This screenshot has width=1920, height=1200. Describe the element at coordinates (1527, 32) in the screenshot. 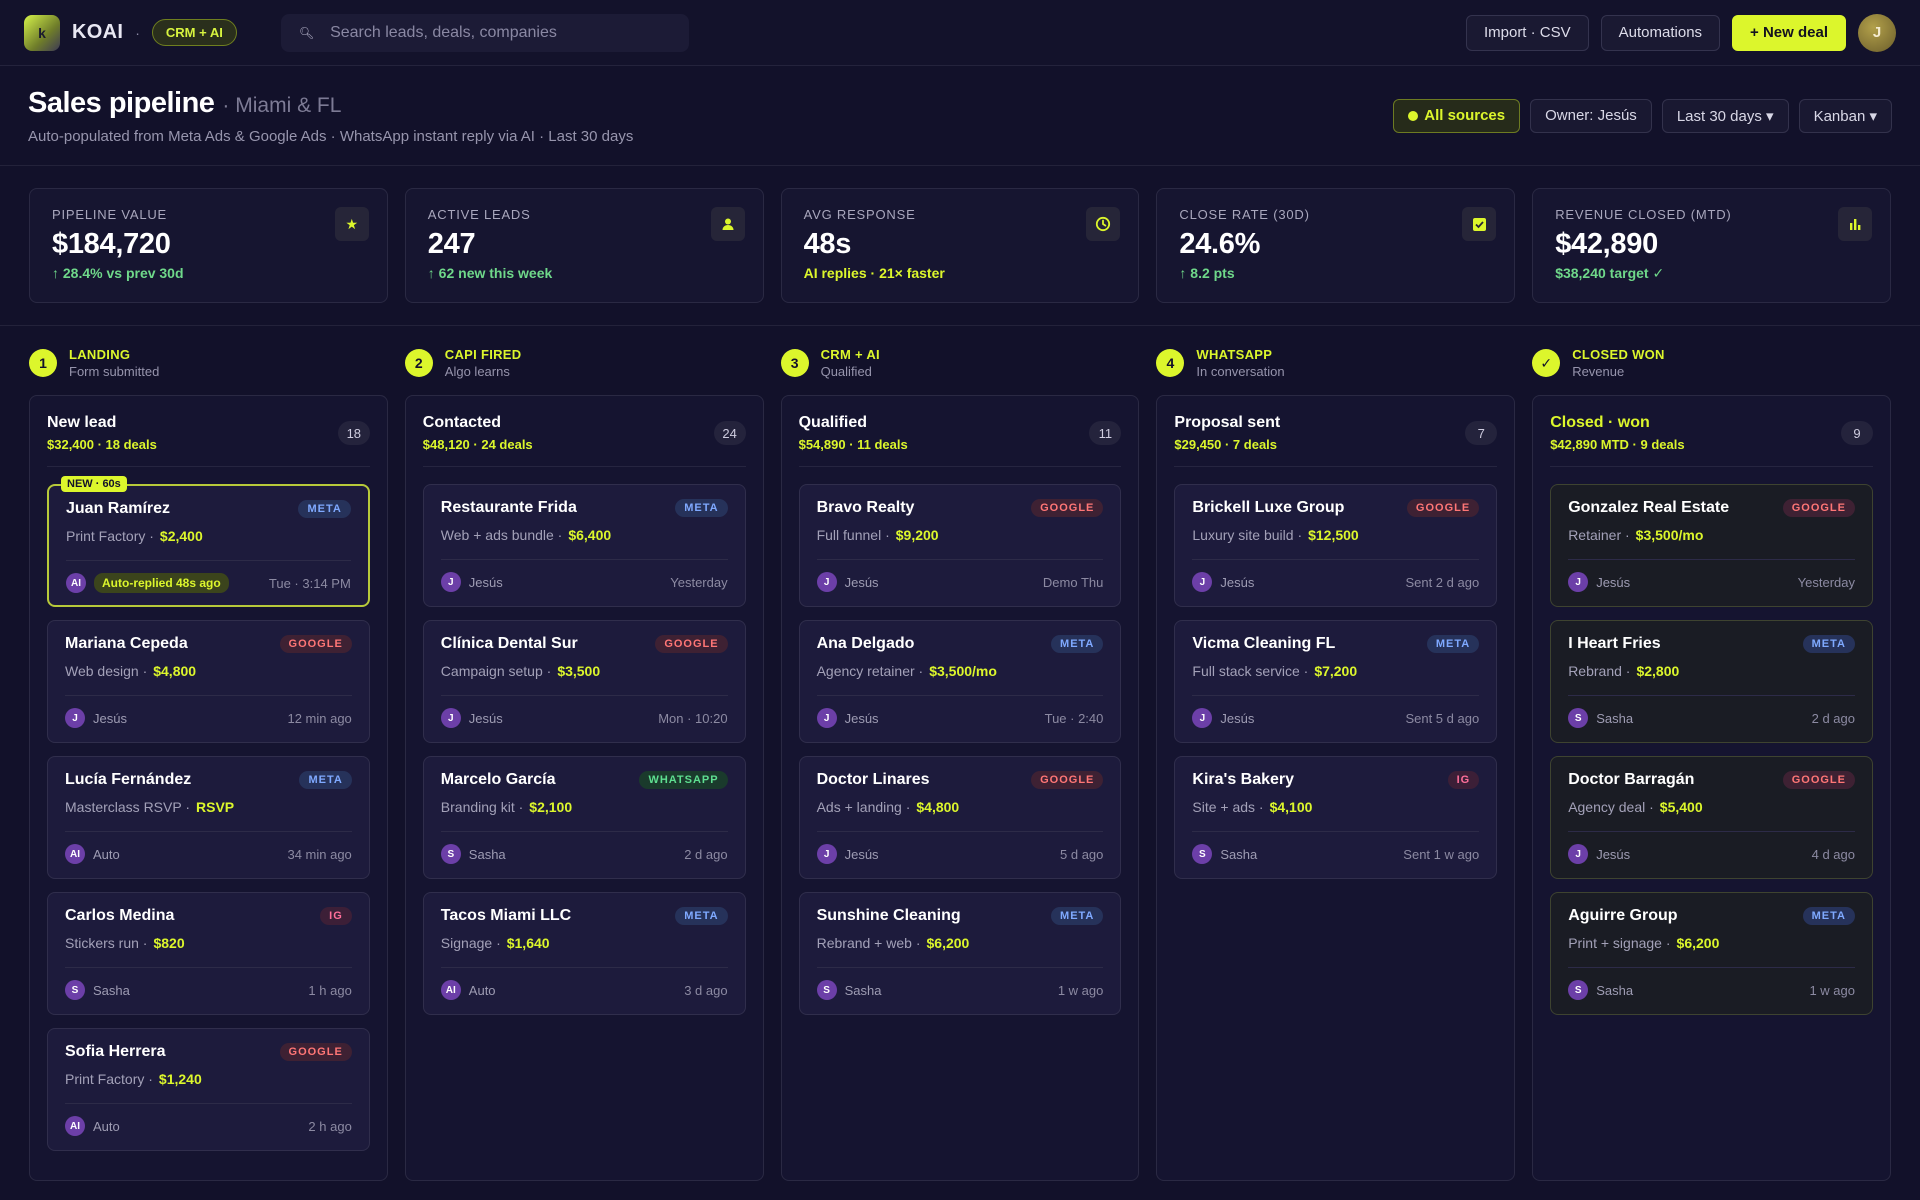

I see `import-csv-button: Import · CSV` at that location.